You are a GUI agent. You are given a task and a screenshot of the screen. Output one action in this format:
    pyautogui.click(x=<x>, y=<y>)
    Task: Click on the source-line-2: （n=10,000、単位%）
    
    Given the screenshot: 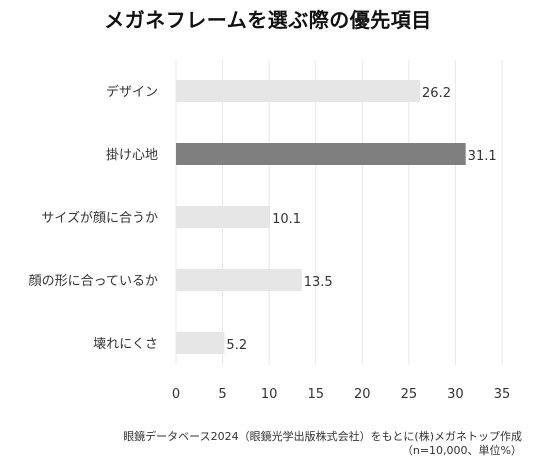 What is the action you would take?
    pyautogui.click(x=461, y=450)
    